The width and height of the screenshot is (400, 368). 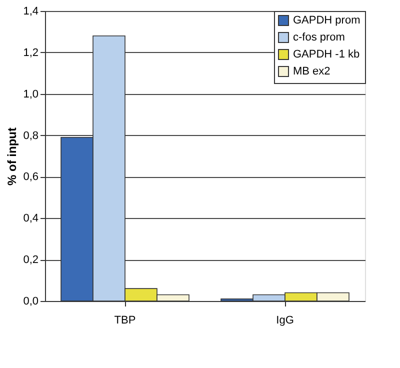 What do you see at coordinates (30, 136) in the screenshot?
I see `y-tick-label: 0,8` at bounding box center [30, 136].